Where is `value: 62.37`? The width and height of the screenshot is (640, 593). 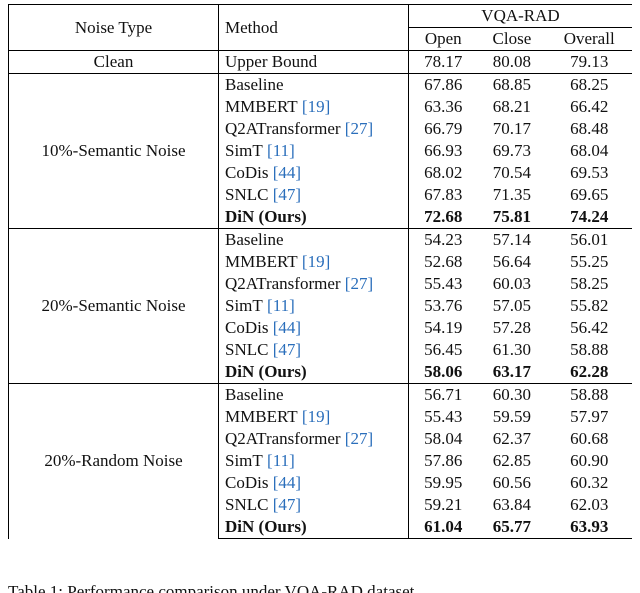 value: 62.37 is located at coordinates (512, 438).